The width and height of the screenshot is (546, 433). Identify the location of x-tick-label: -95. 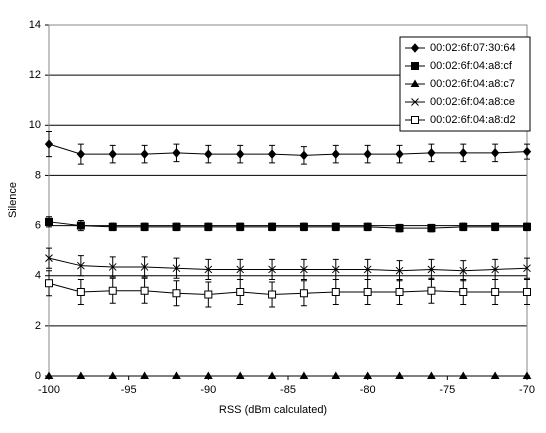
(129, 390).